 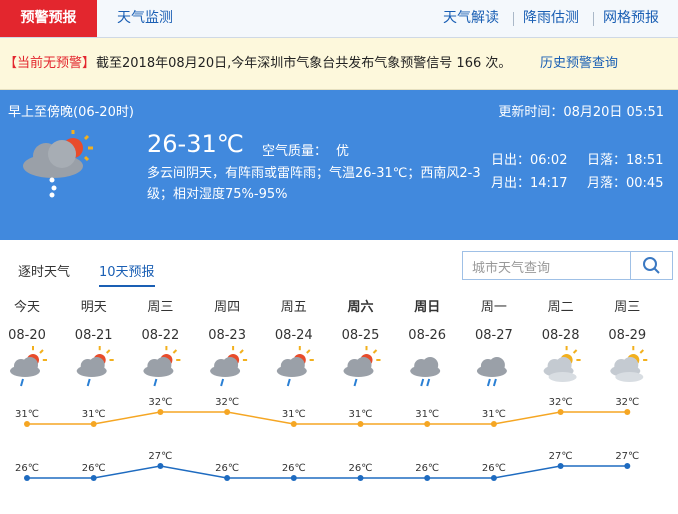 What do you see at coordinates (127, 274) in the screenshot?
I see `tab: 10天预报` at bounding box center [127, 274].